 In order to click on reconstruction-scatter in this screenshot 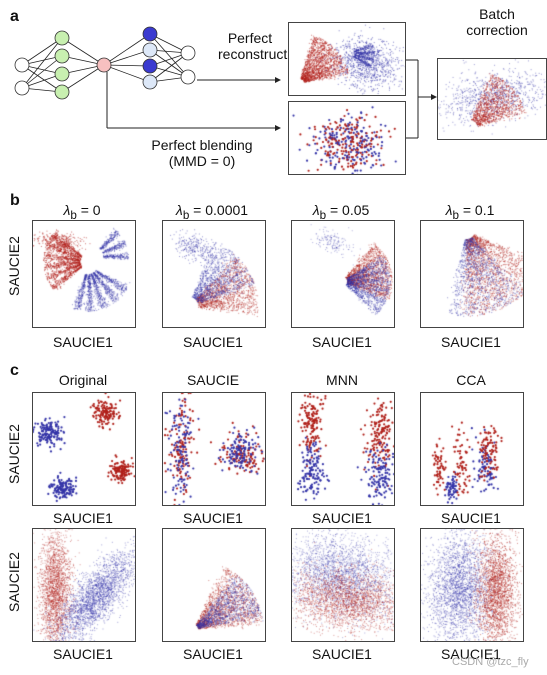, I will do `click(347, 59)`.